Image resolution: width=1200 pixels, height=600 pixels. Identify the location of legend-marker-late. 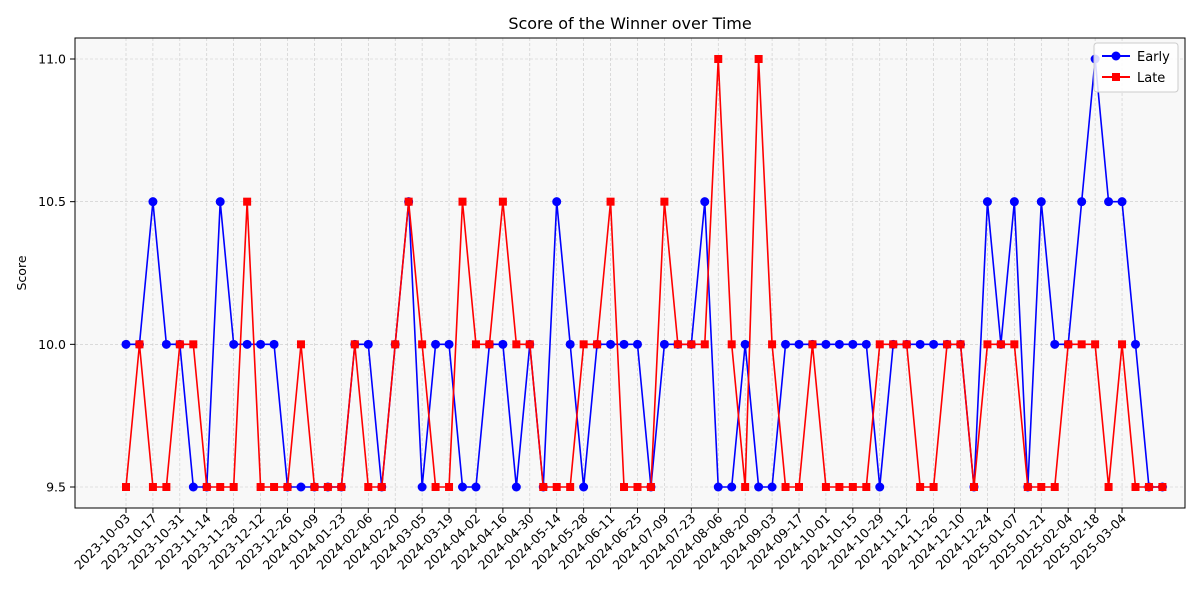
(1116, 77).